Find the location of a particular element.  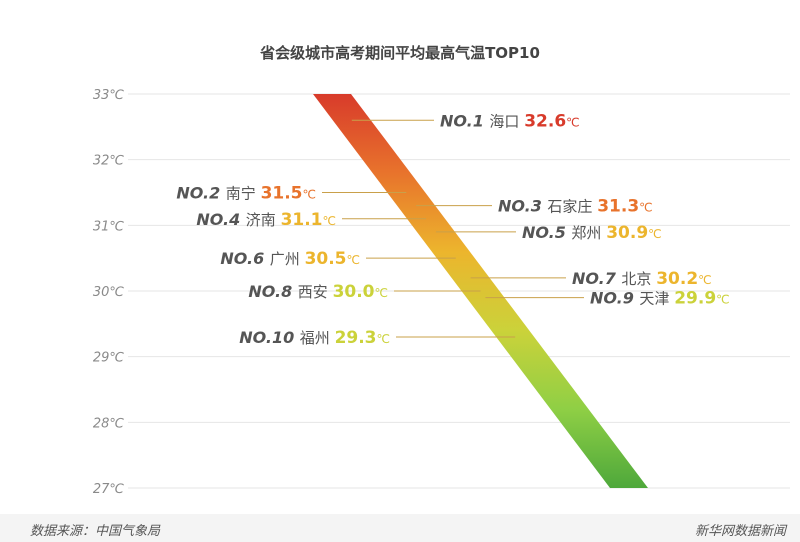

rank-label: NO.7 is located at coordinates (596, 278).